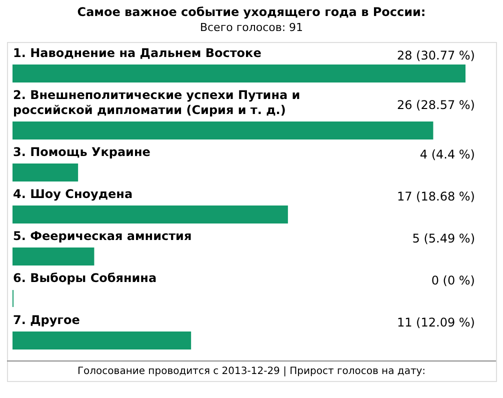 This screenshot has height=398, width=503. I want to click on data-label: 28 (30.77 %), so click(435, 55).